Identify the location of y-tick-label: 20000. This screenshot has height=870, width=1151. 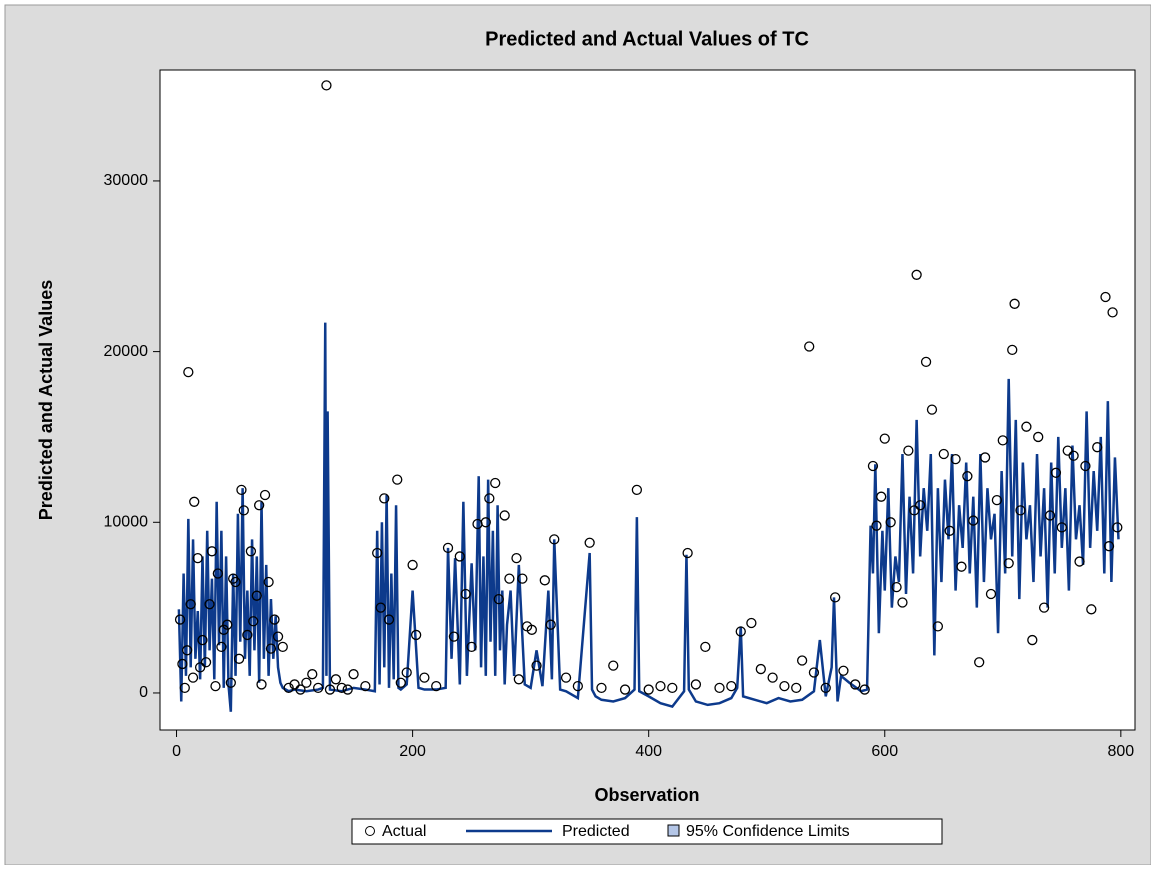
(126, 351).